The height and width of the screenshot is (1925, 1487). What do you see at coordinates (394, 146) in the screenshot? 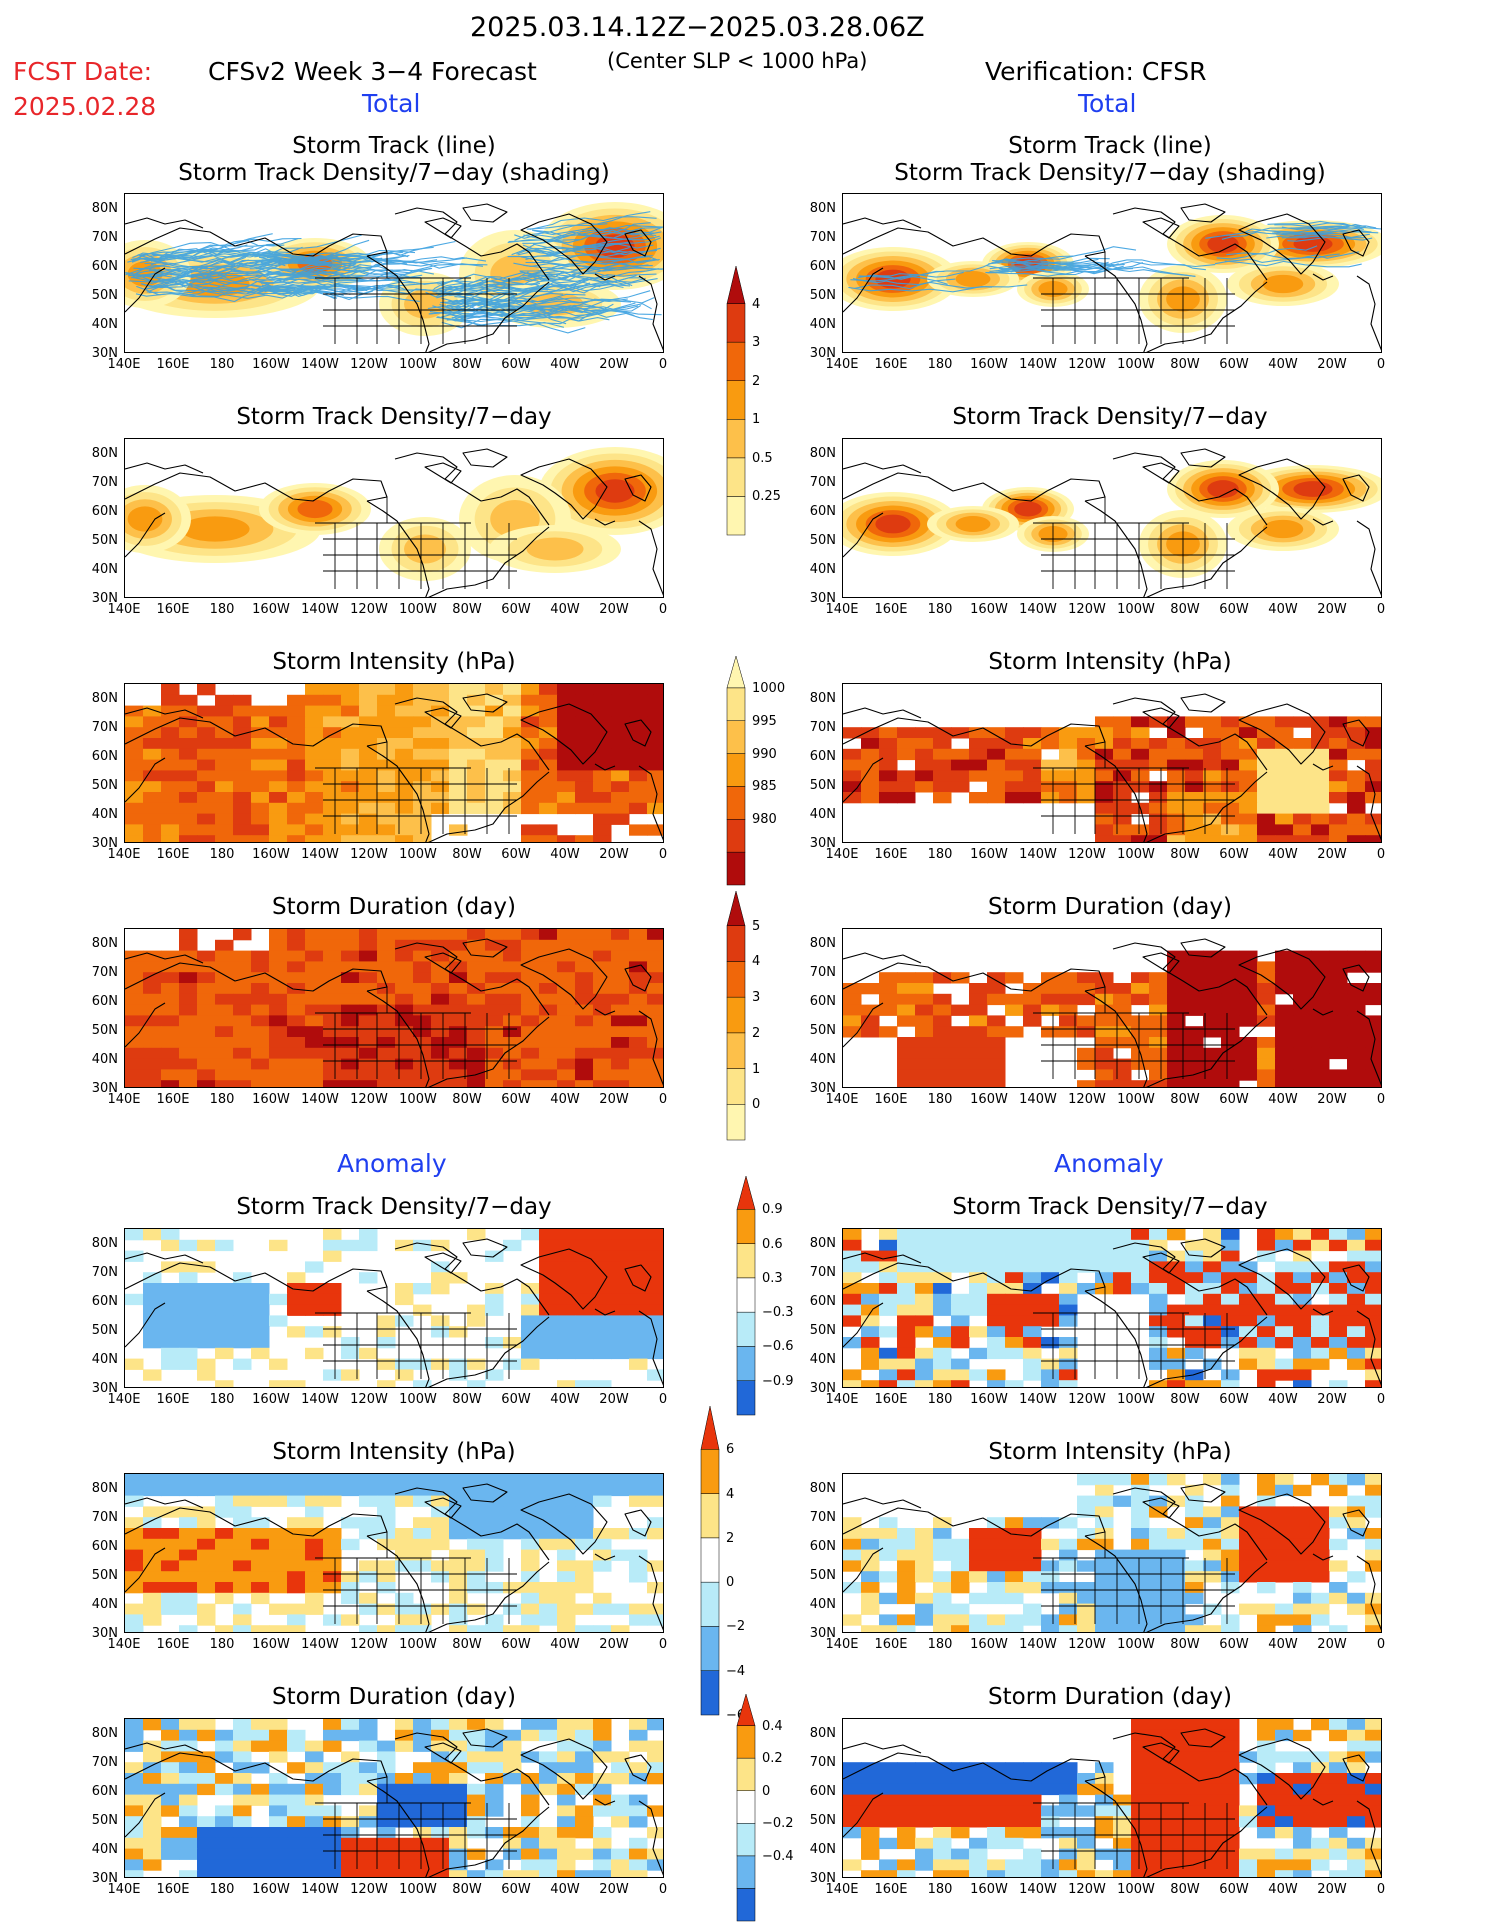
I see `title-storm-track-line-left: Storm Track (line)` at bounding box center [394, 146].